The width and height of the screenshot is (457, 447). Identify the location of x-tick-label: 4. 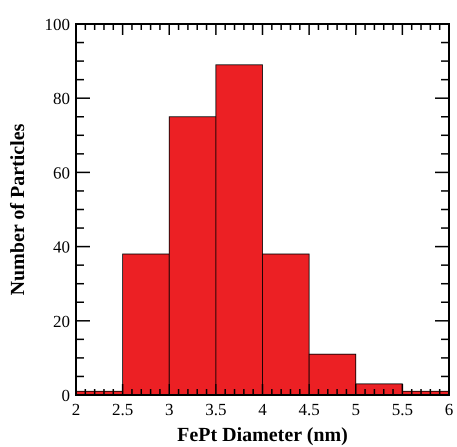
(263, 409).